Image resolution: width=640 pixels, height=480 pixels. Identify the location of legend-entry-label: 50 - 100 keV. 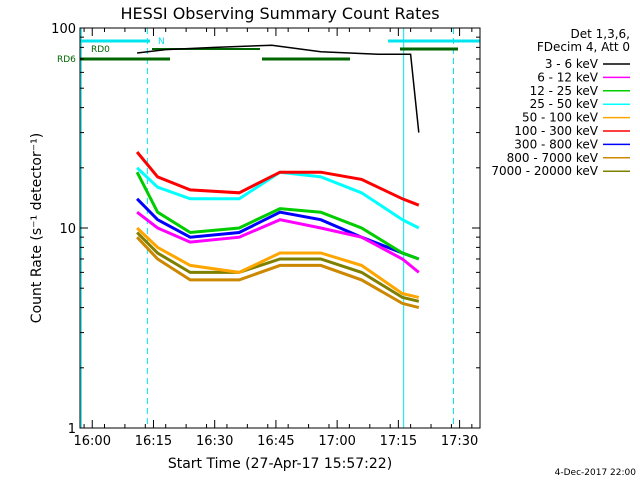
(560, 118).